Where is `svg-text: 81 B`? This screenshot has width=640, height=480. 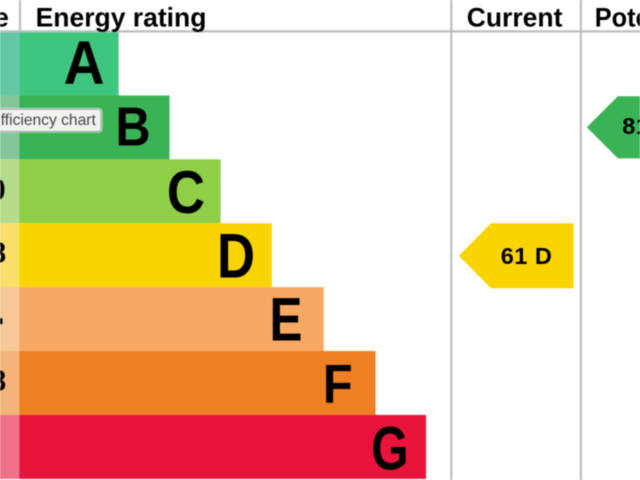
svg-text: 81 B is located at coordinates (631, 126).